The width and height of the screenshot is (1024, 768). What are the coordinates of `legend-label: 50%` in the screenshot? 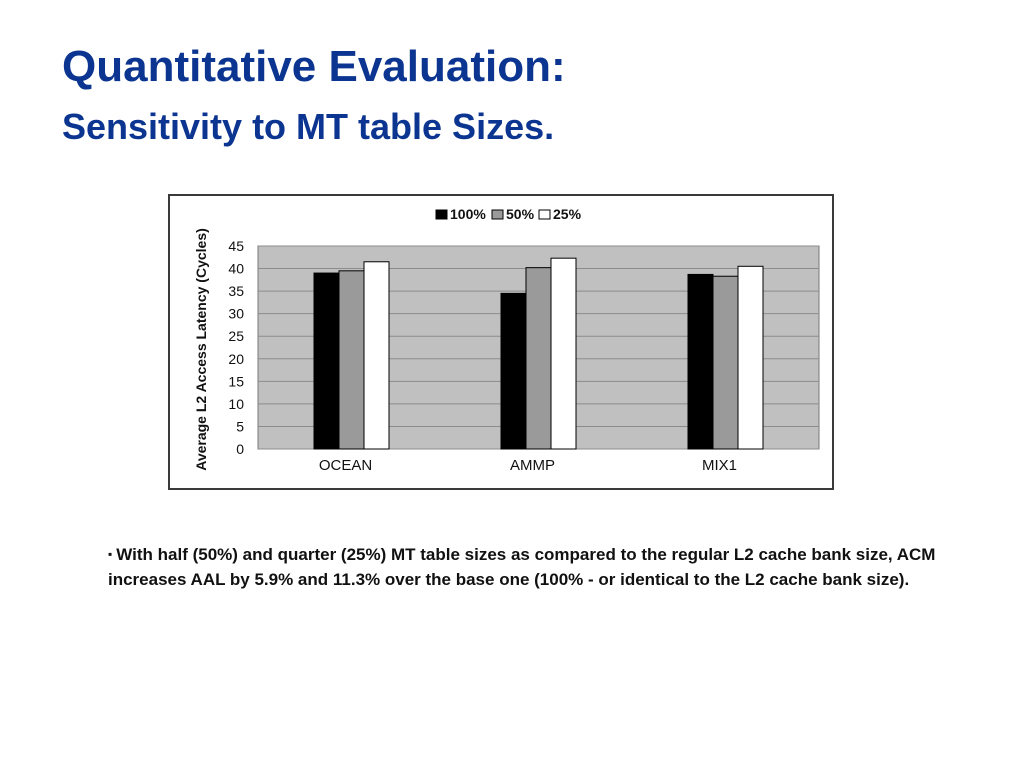 It's located at (520, 214).